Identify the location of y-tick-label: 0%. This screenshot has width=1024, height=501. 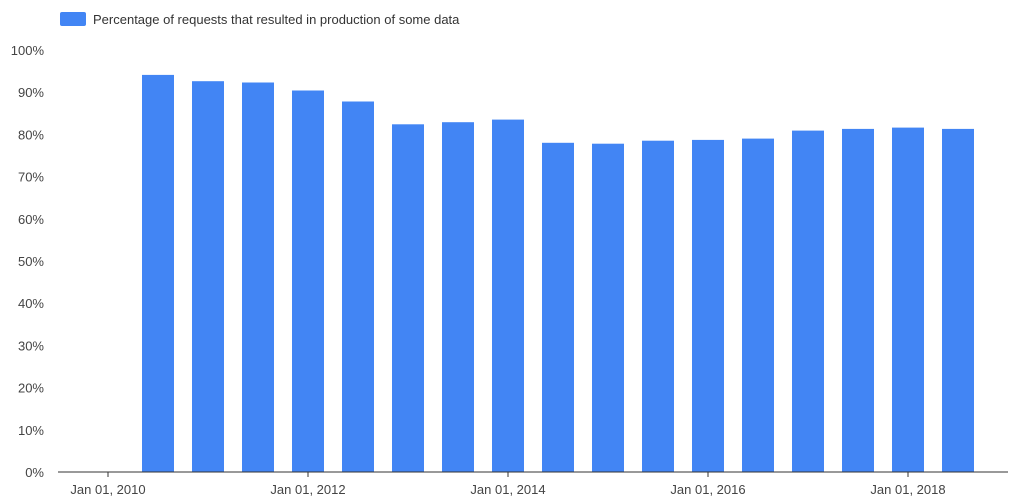
(34, 472).